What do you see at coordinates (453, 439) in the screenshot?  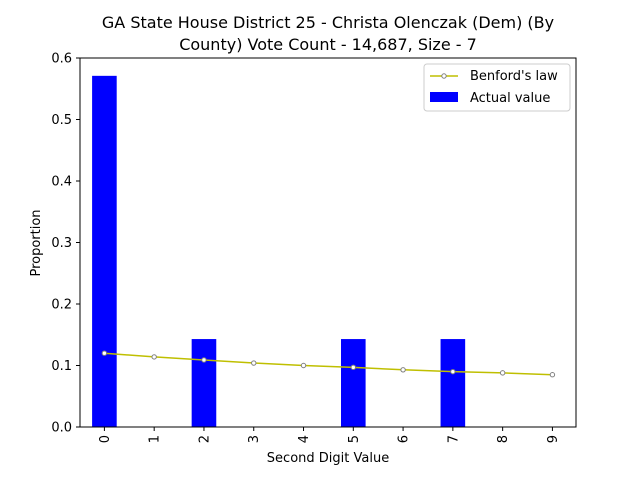 I see `x-tick-label: 7` at bounding box center [453, 439].